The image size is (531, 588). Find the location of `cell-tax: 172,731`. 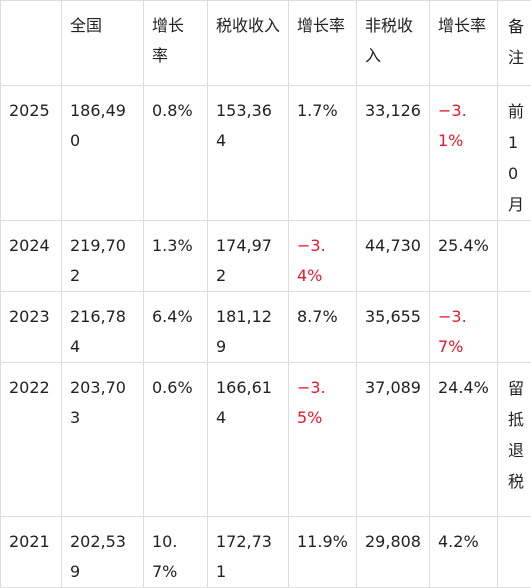

cell-tax: 172,731 is located at coordinates (248, 552).